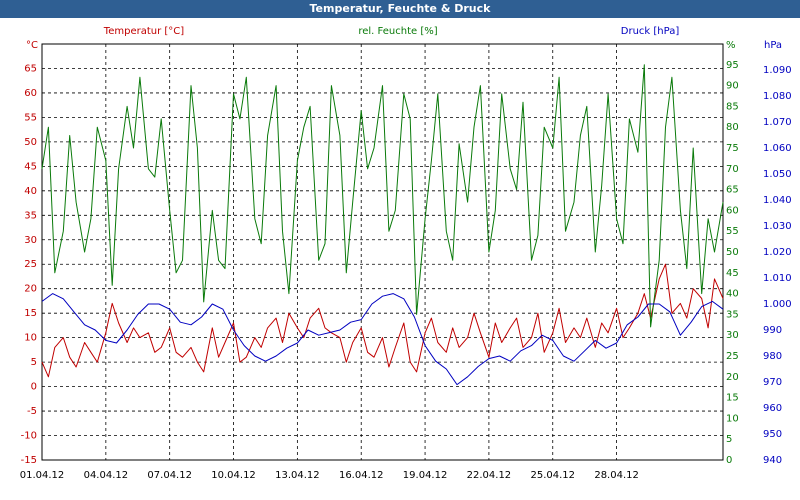 This screenshot has height=500, width=800. I want to click on x-tick-label: 07.04.12, so click(169, 475).